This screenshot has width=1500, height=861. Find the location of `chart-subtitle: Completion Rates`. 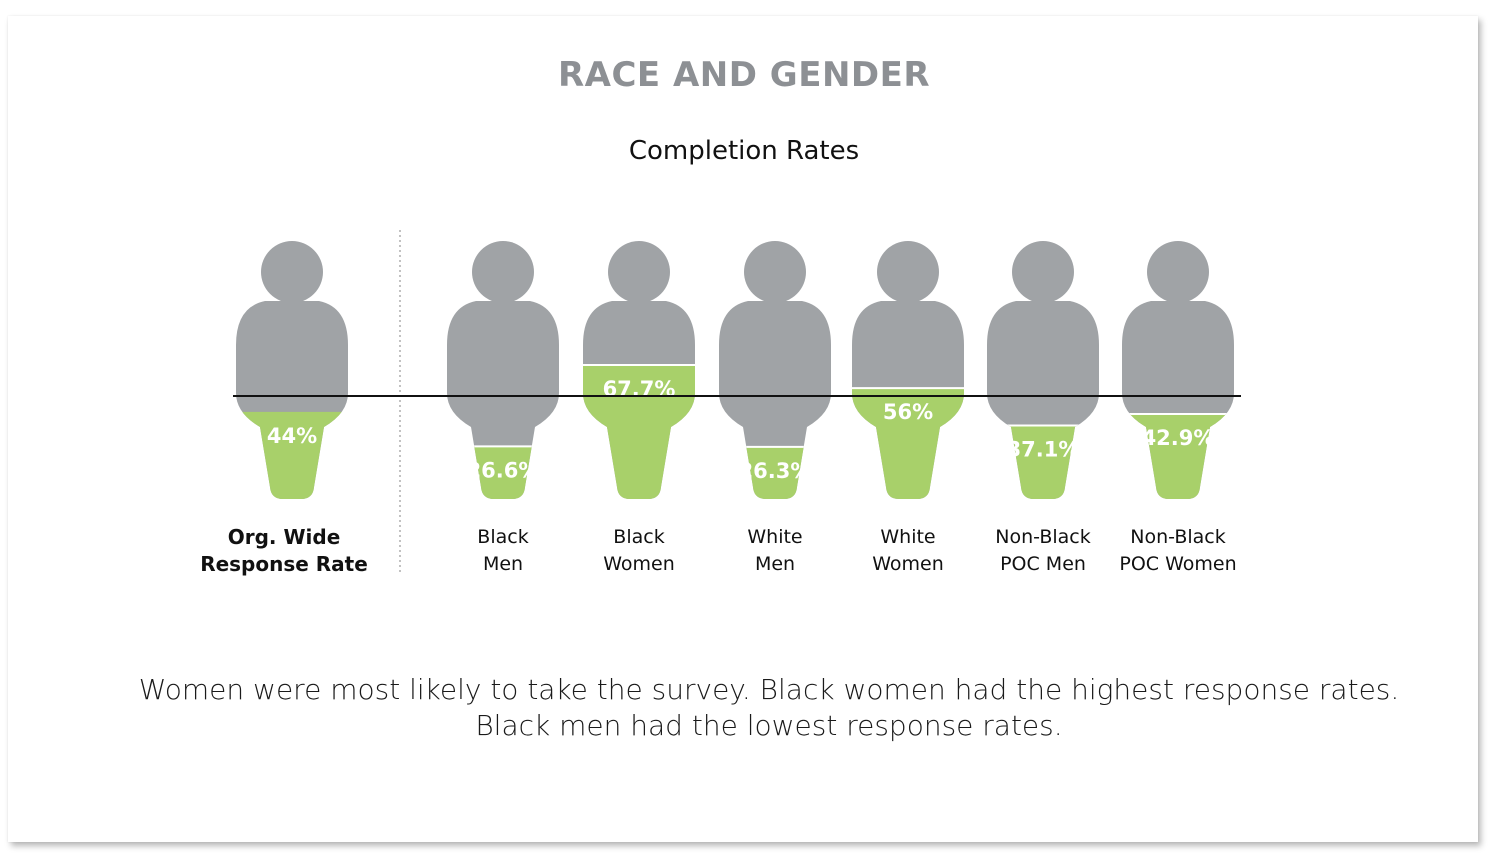

chart-subtitle: Completion Rates is located at coordinates (744, 151).